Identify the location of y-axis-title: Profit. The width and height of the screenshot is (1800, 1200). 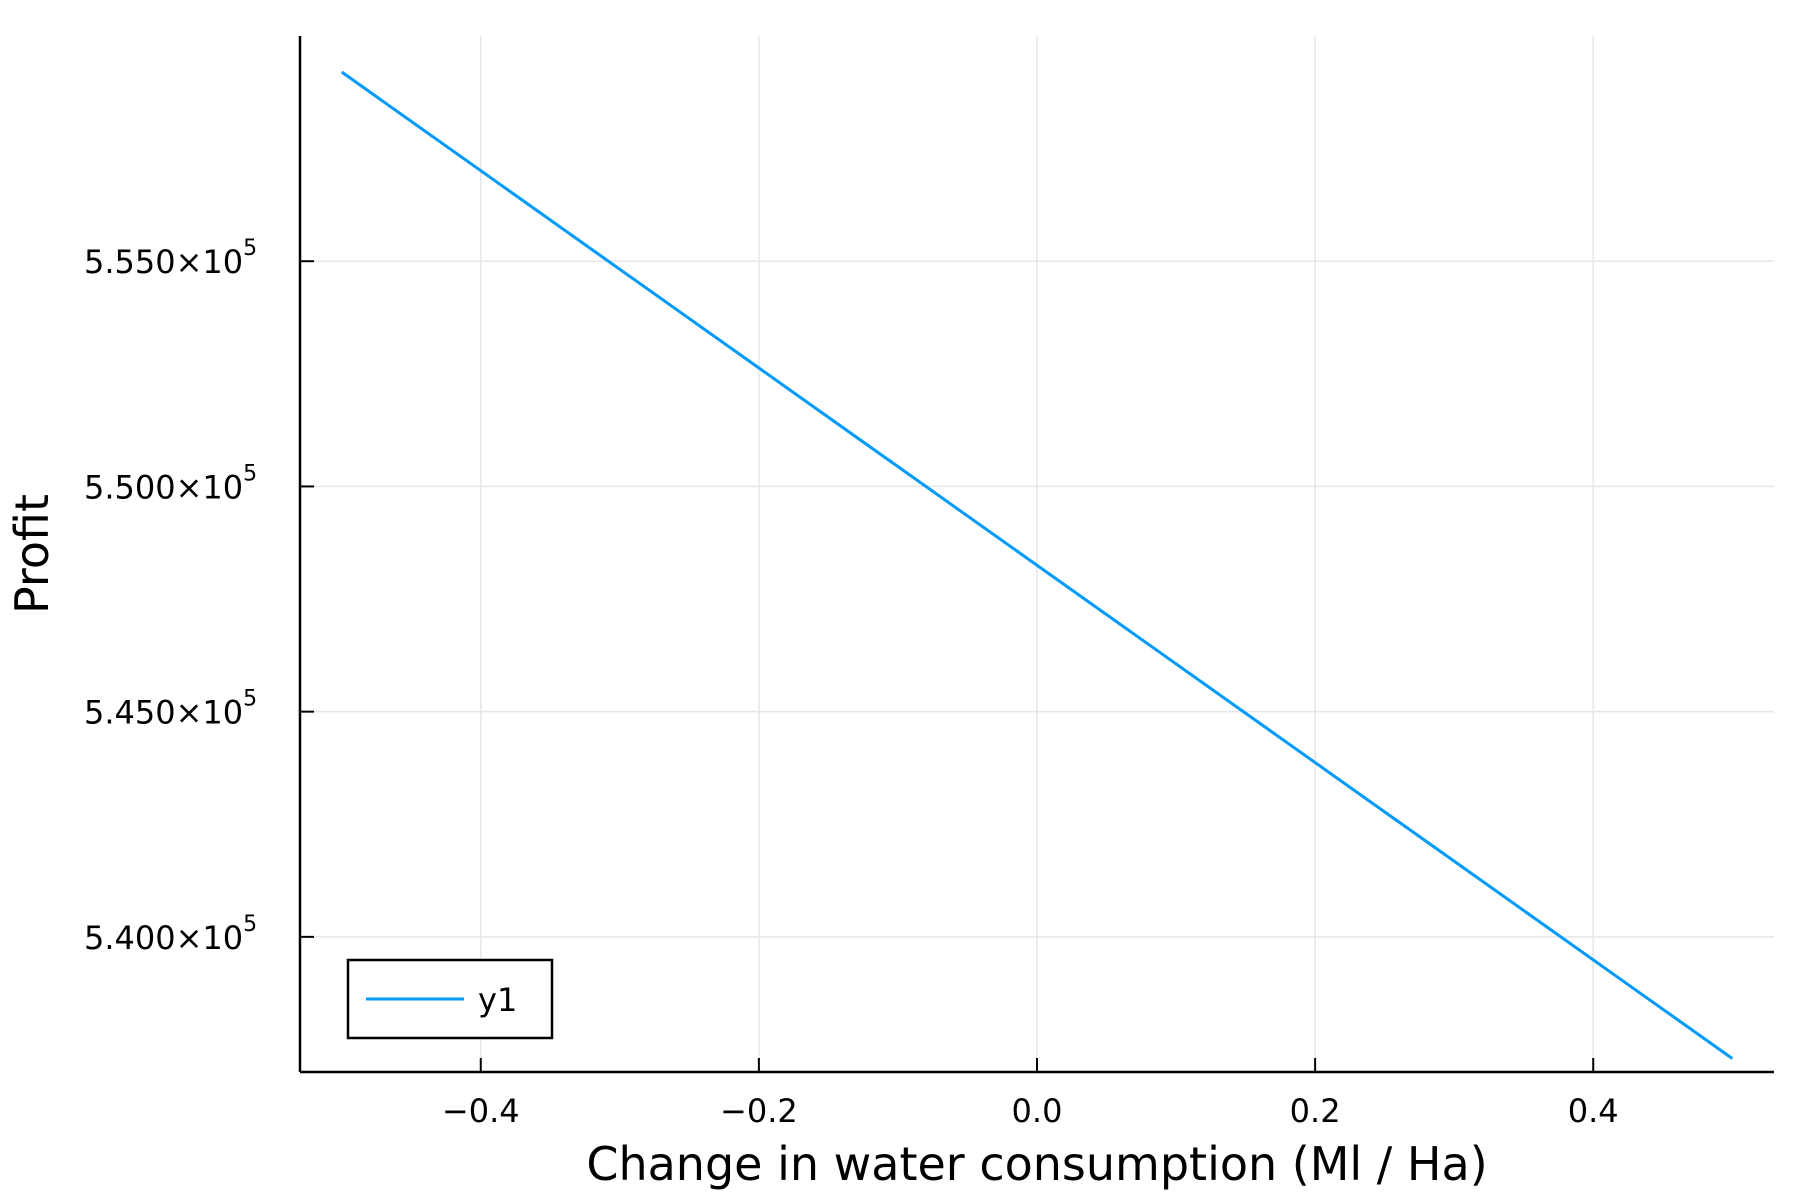
(32, 554).